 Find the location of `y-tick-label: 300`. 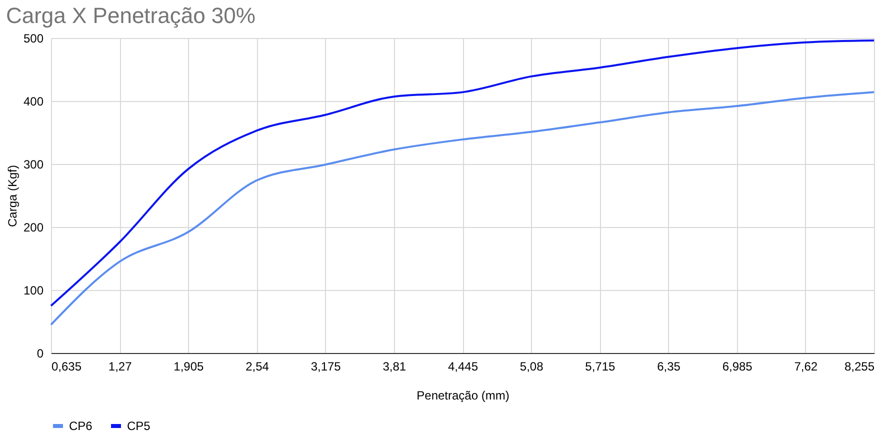

y-tick-label: 300 is located at coordinates (33, 165).